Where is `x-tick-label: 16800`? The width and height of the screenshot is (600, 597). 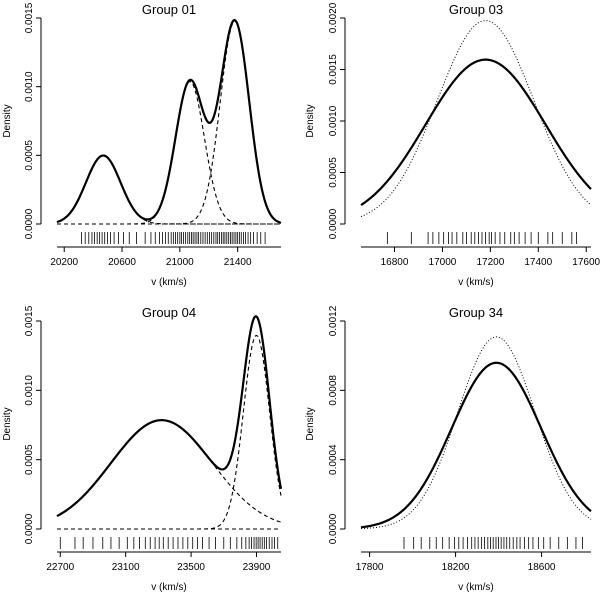
x-tick-label: 16800 is located at coordinates (395, 262).